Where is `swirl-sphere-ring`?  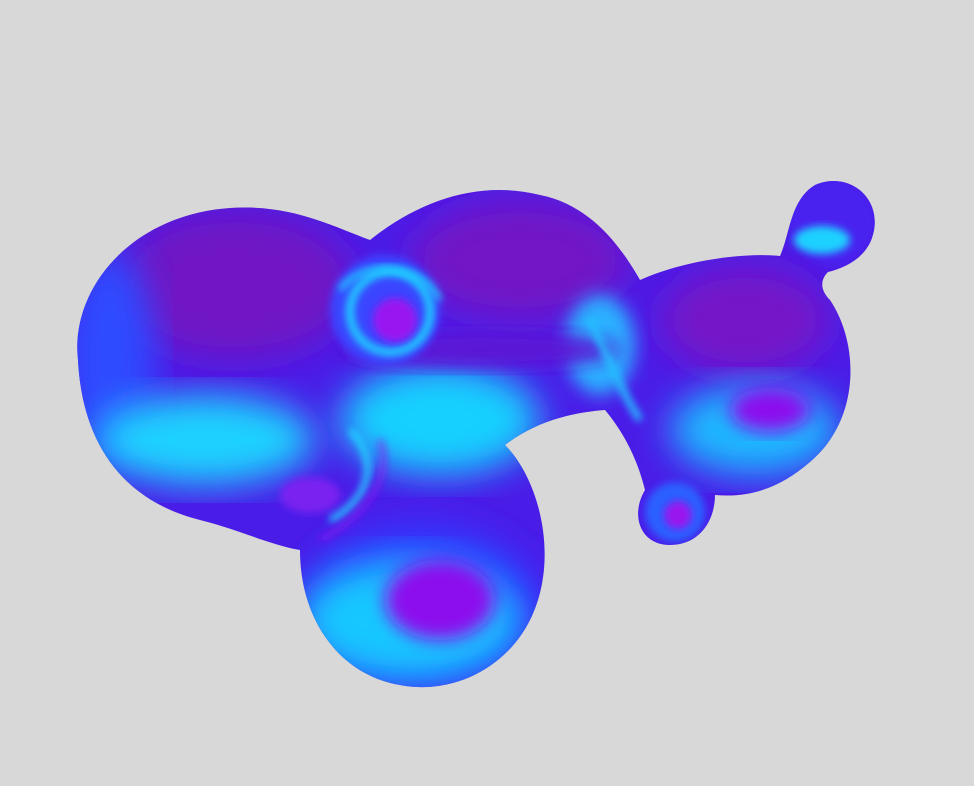
swirl-sphere-ring is located at coordinates (390, 312).